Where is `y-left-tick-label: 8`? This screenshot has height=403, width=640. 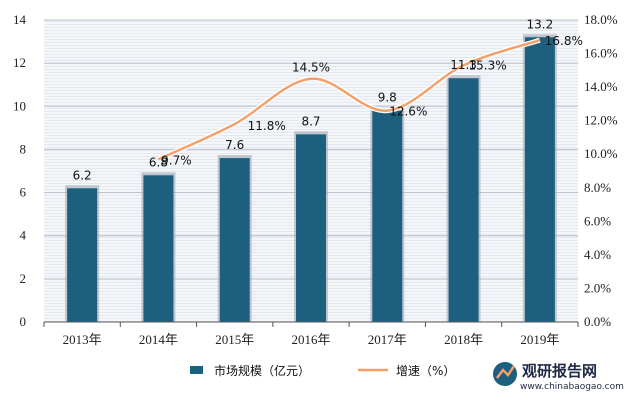
y-left-tick-label: 8 is located at coordinates (23, 148).